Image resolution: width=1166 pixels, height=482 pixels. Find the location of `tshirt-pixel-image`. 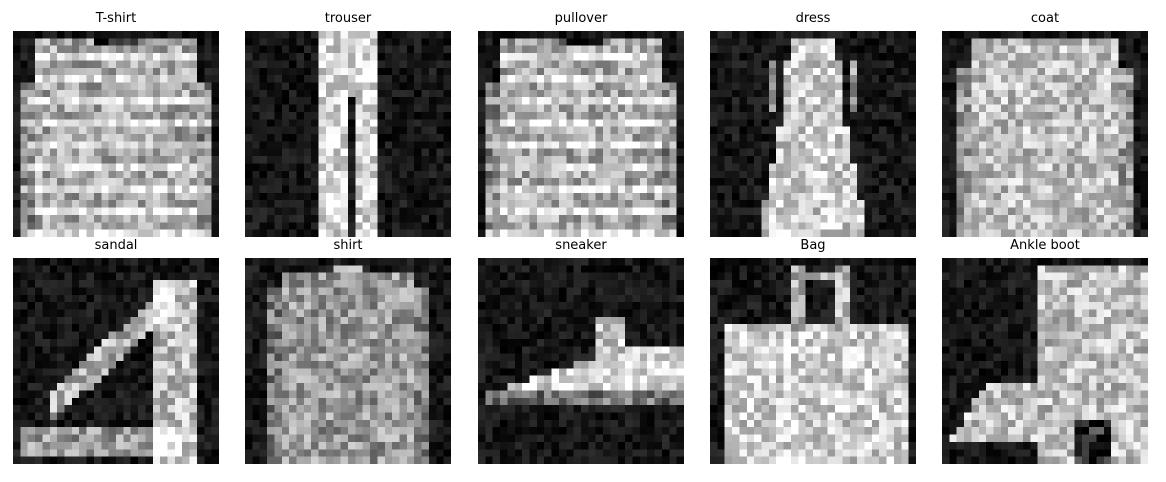

tshirt-pixel-image is located at coordinates (116, 134).